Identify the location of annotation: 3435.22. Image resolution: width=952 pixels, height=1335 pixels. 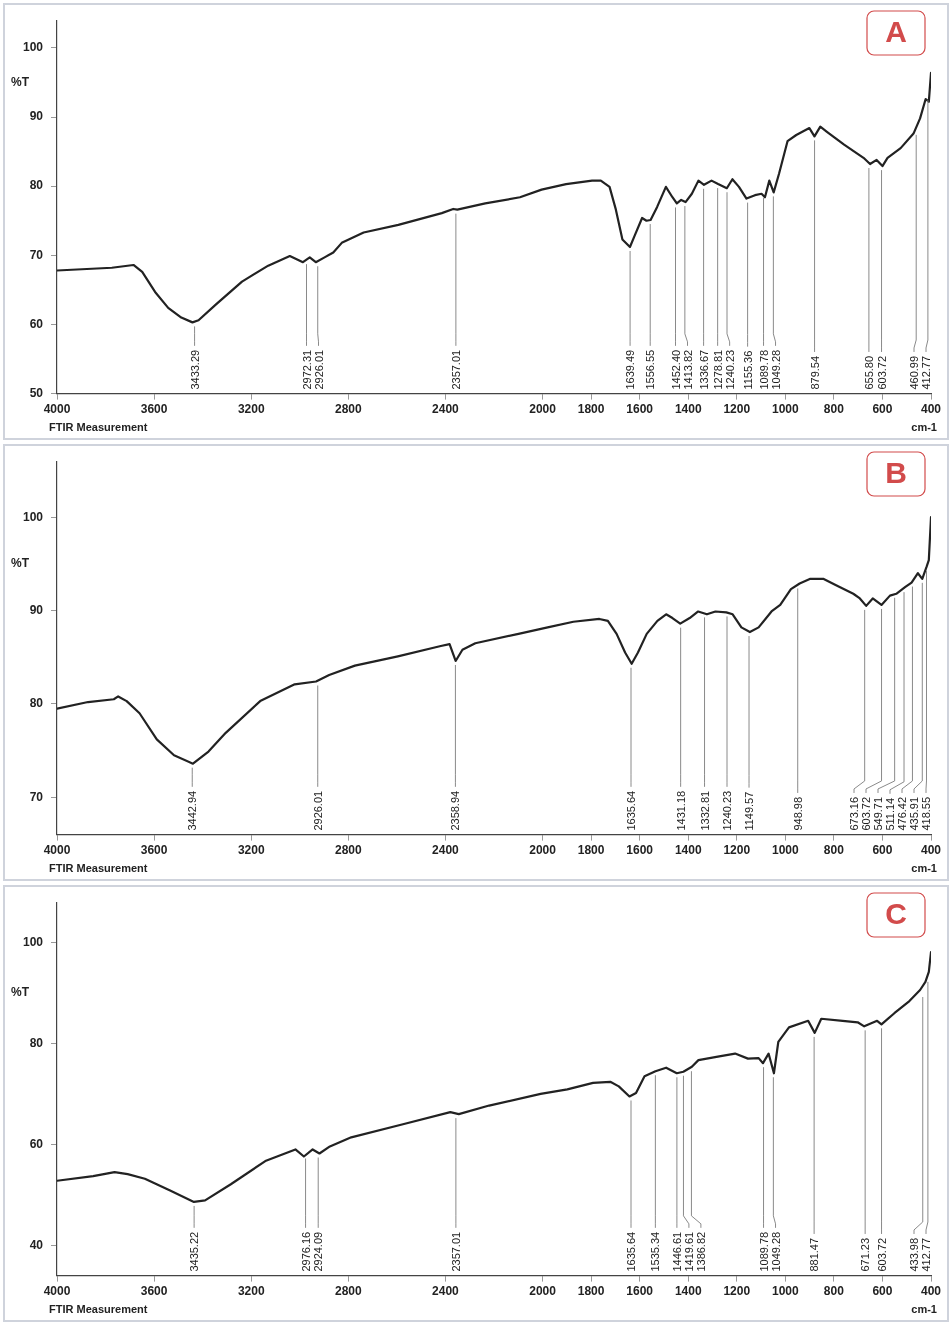
(194, 1251).